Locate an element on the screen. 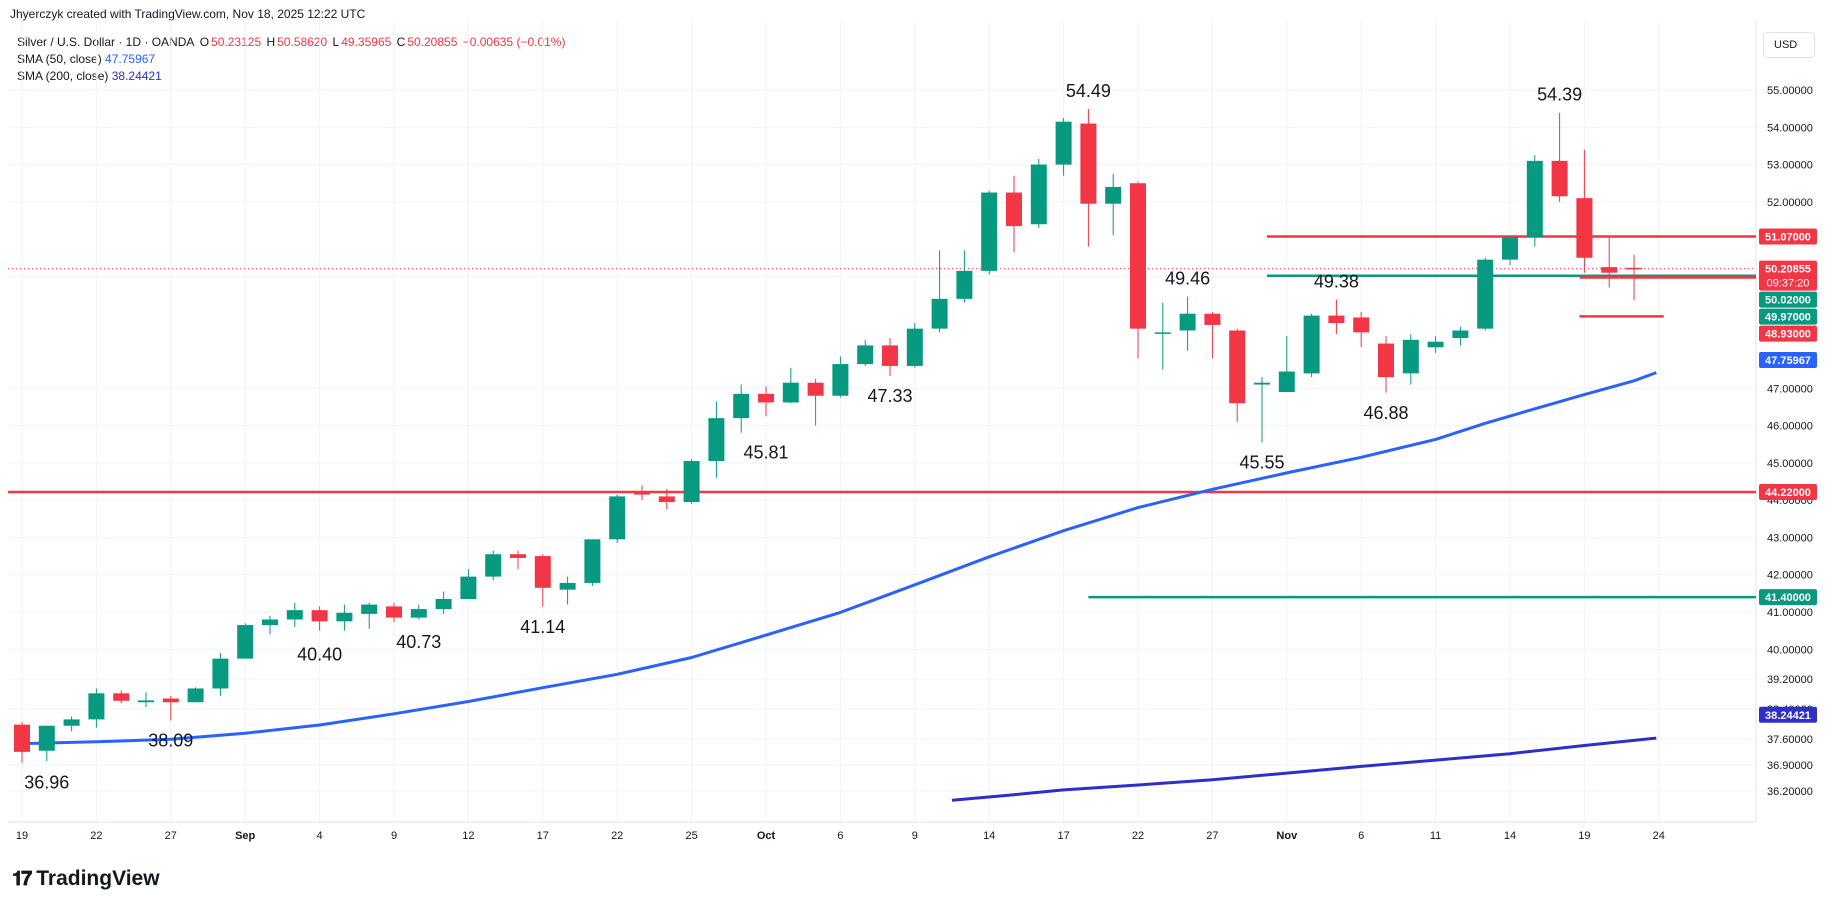 The width and height of the screenshot is (1835, 909). x-axis-tick-label: 25 is located at coordinates (691, 836).